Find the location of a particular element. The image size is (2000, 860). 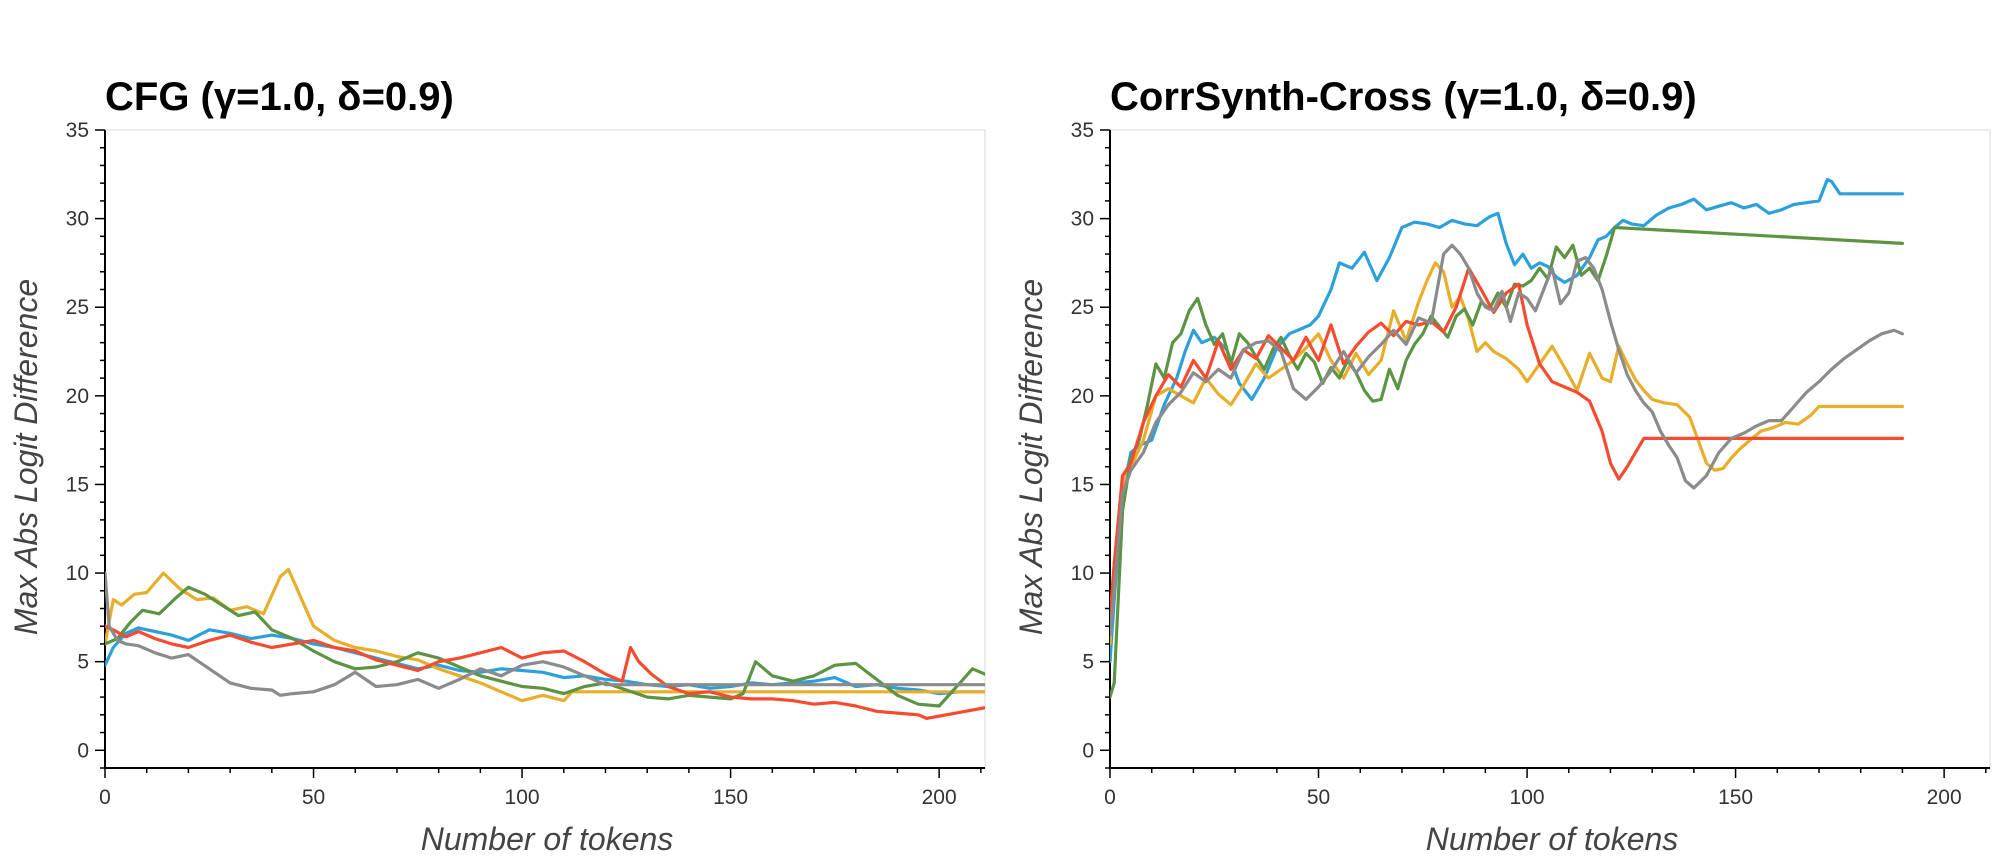

series-line-orange is located at coordinates (545, 635).